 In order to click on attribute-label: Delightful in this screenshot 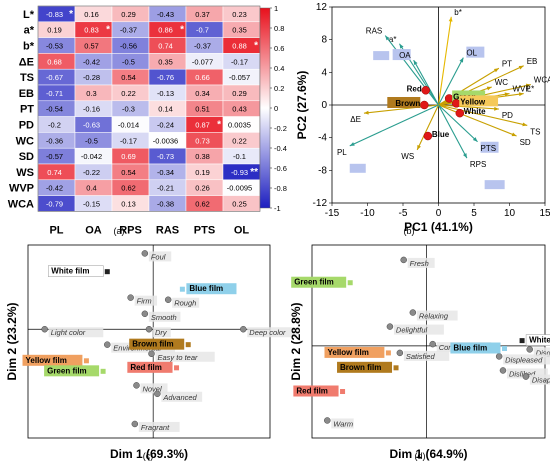, I will do `click(412, 330)`.